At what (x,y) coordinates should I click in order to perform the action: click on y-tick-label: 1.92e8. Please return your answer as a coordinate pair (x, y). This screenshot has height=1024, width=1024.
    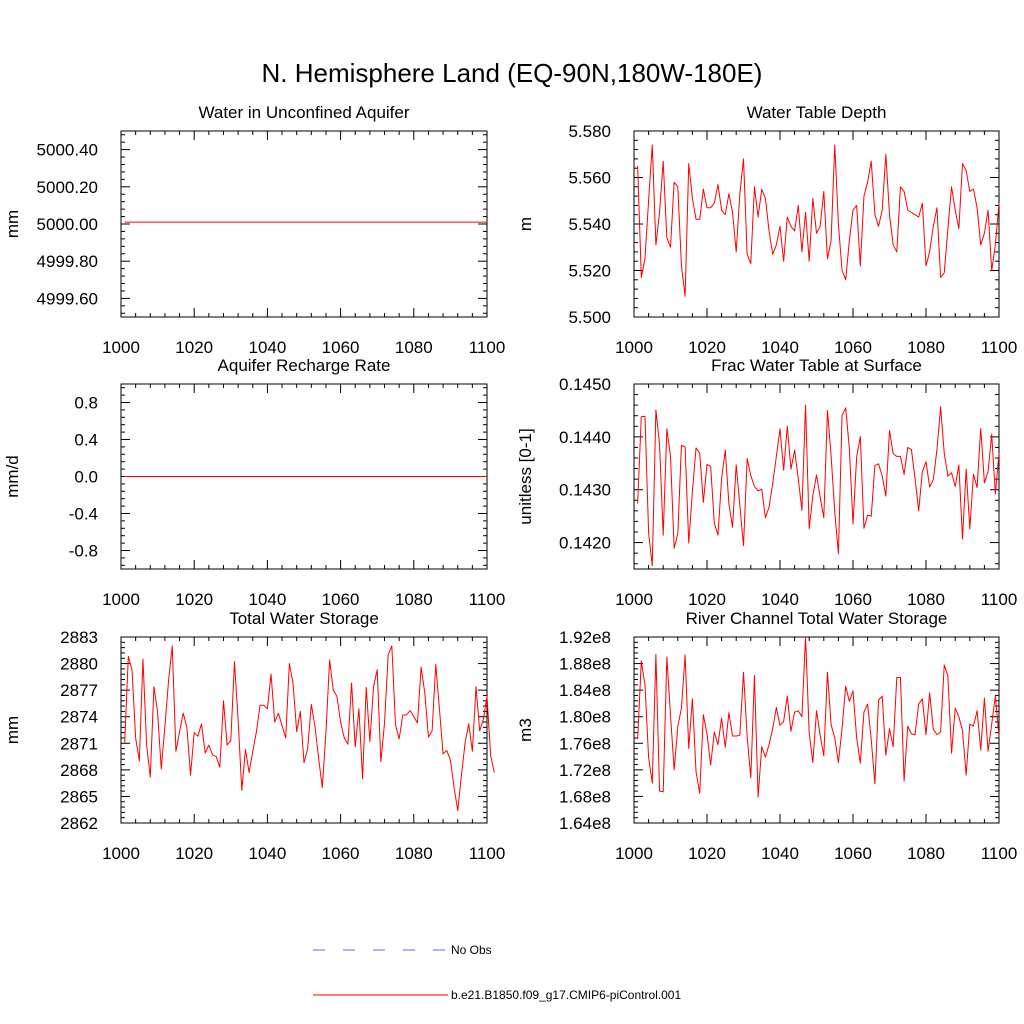
    Looking at the image, I should click on (585, 637).